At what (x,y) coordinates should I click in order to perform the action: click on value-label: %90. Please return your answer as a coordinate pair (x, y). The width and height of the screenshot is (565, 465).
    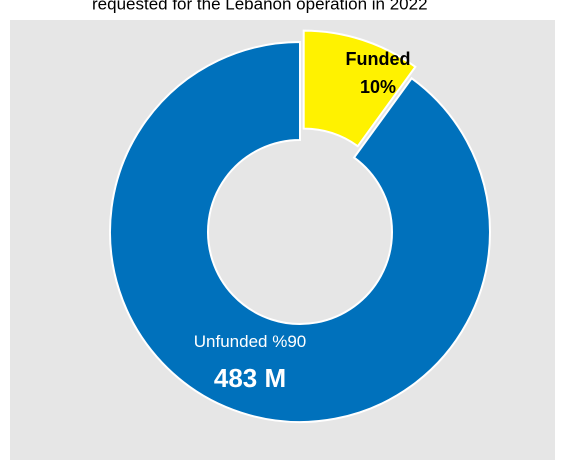
    Looking at the image, I should click on (289, 341).